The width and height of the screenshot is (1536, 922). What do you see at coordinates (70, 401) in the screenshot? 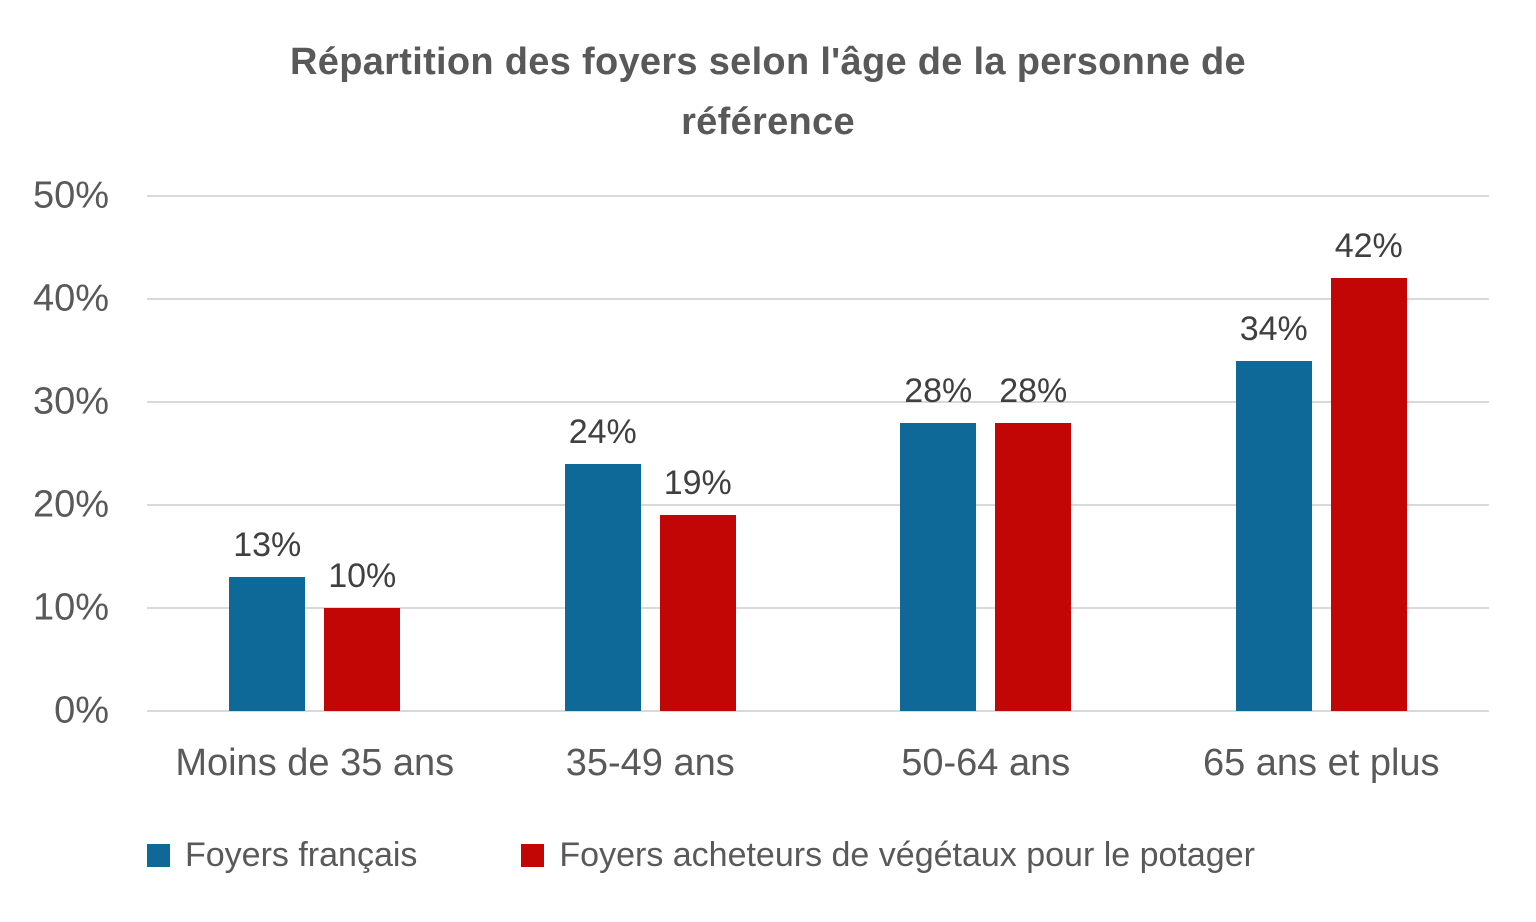
I see `y-axis-tick-label: 30%` at bounding box center [70, 401].